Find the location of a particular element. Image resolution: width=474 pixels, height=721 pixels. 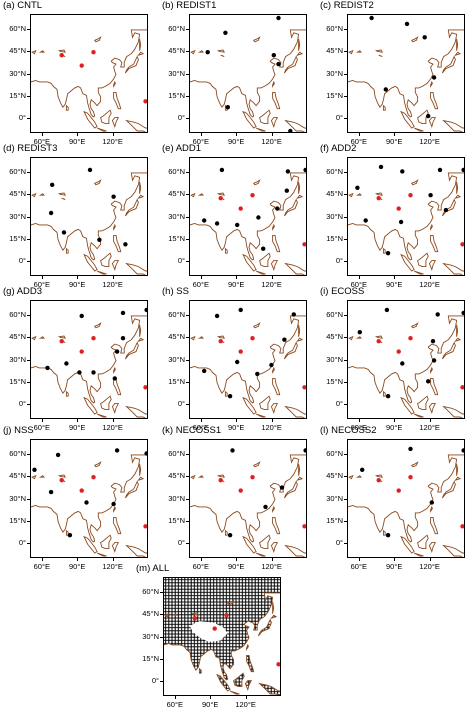

lat-tick-label: 60°N is located at coordinates (17, 314).